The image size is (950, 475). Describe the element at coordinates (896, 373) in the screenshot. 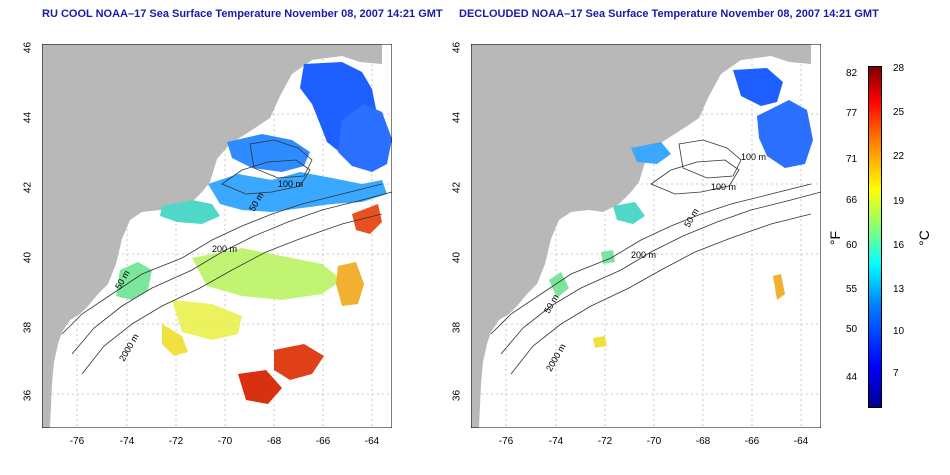

I see `cb-c-label: 7` at that location.